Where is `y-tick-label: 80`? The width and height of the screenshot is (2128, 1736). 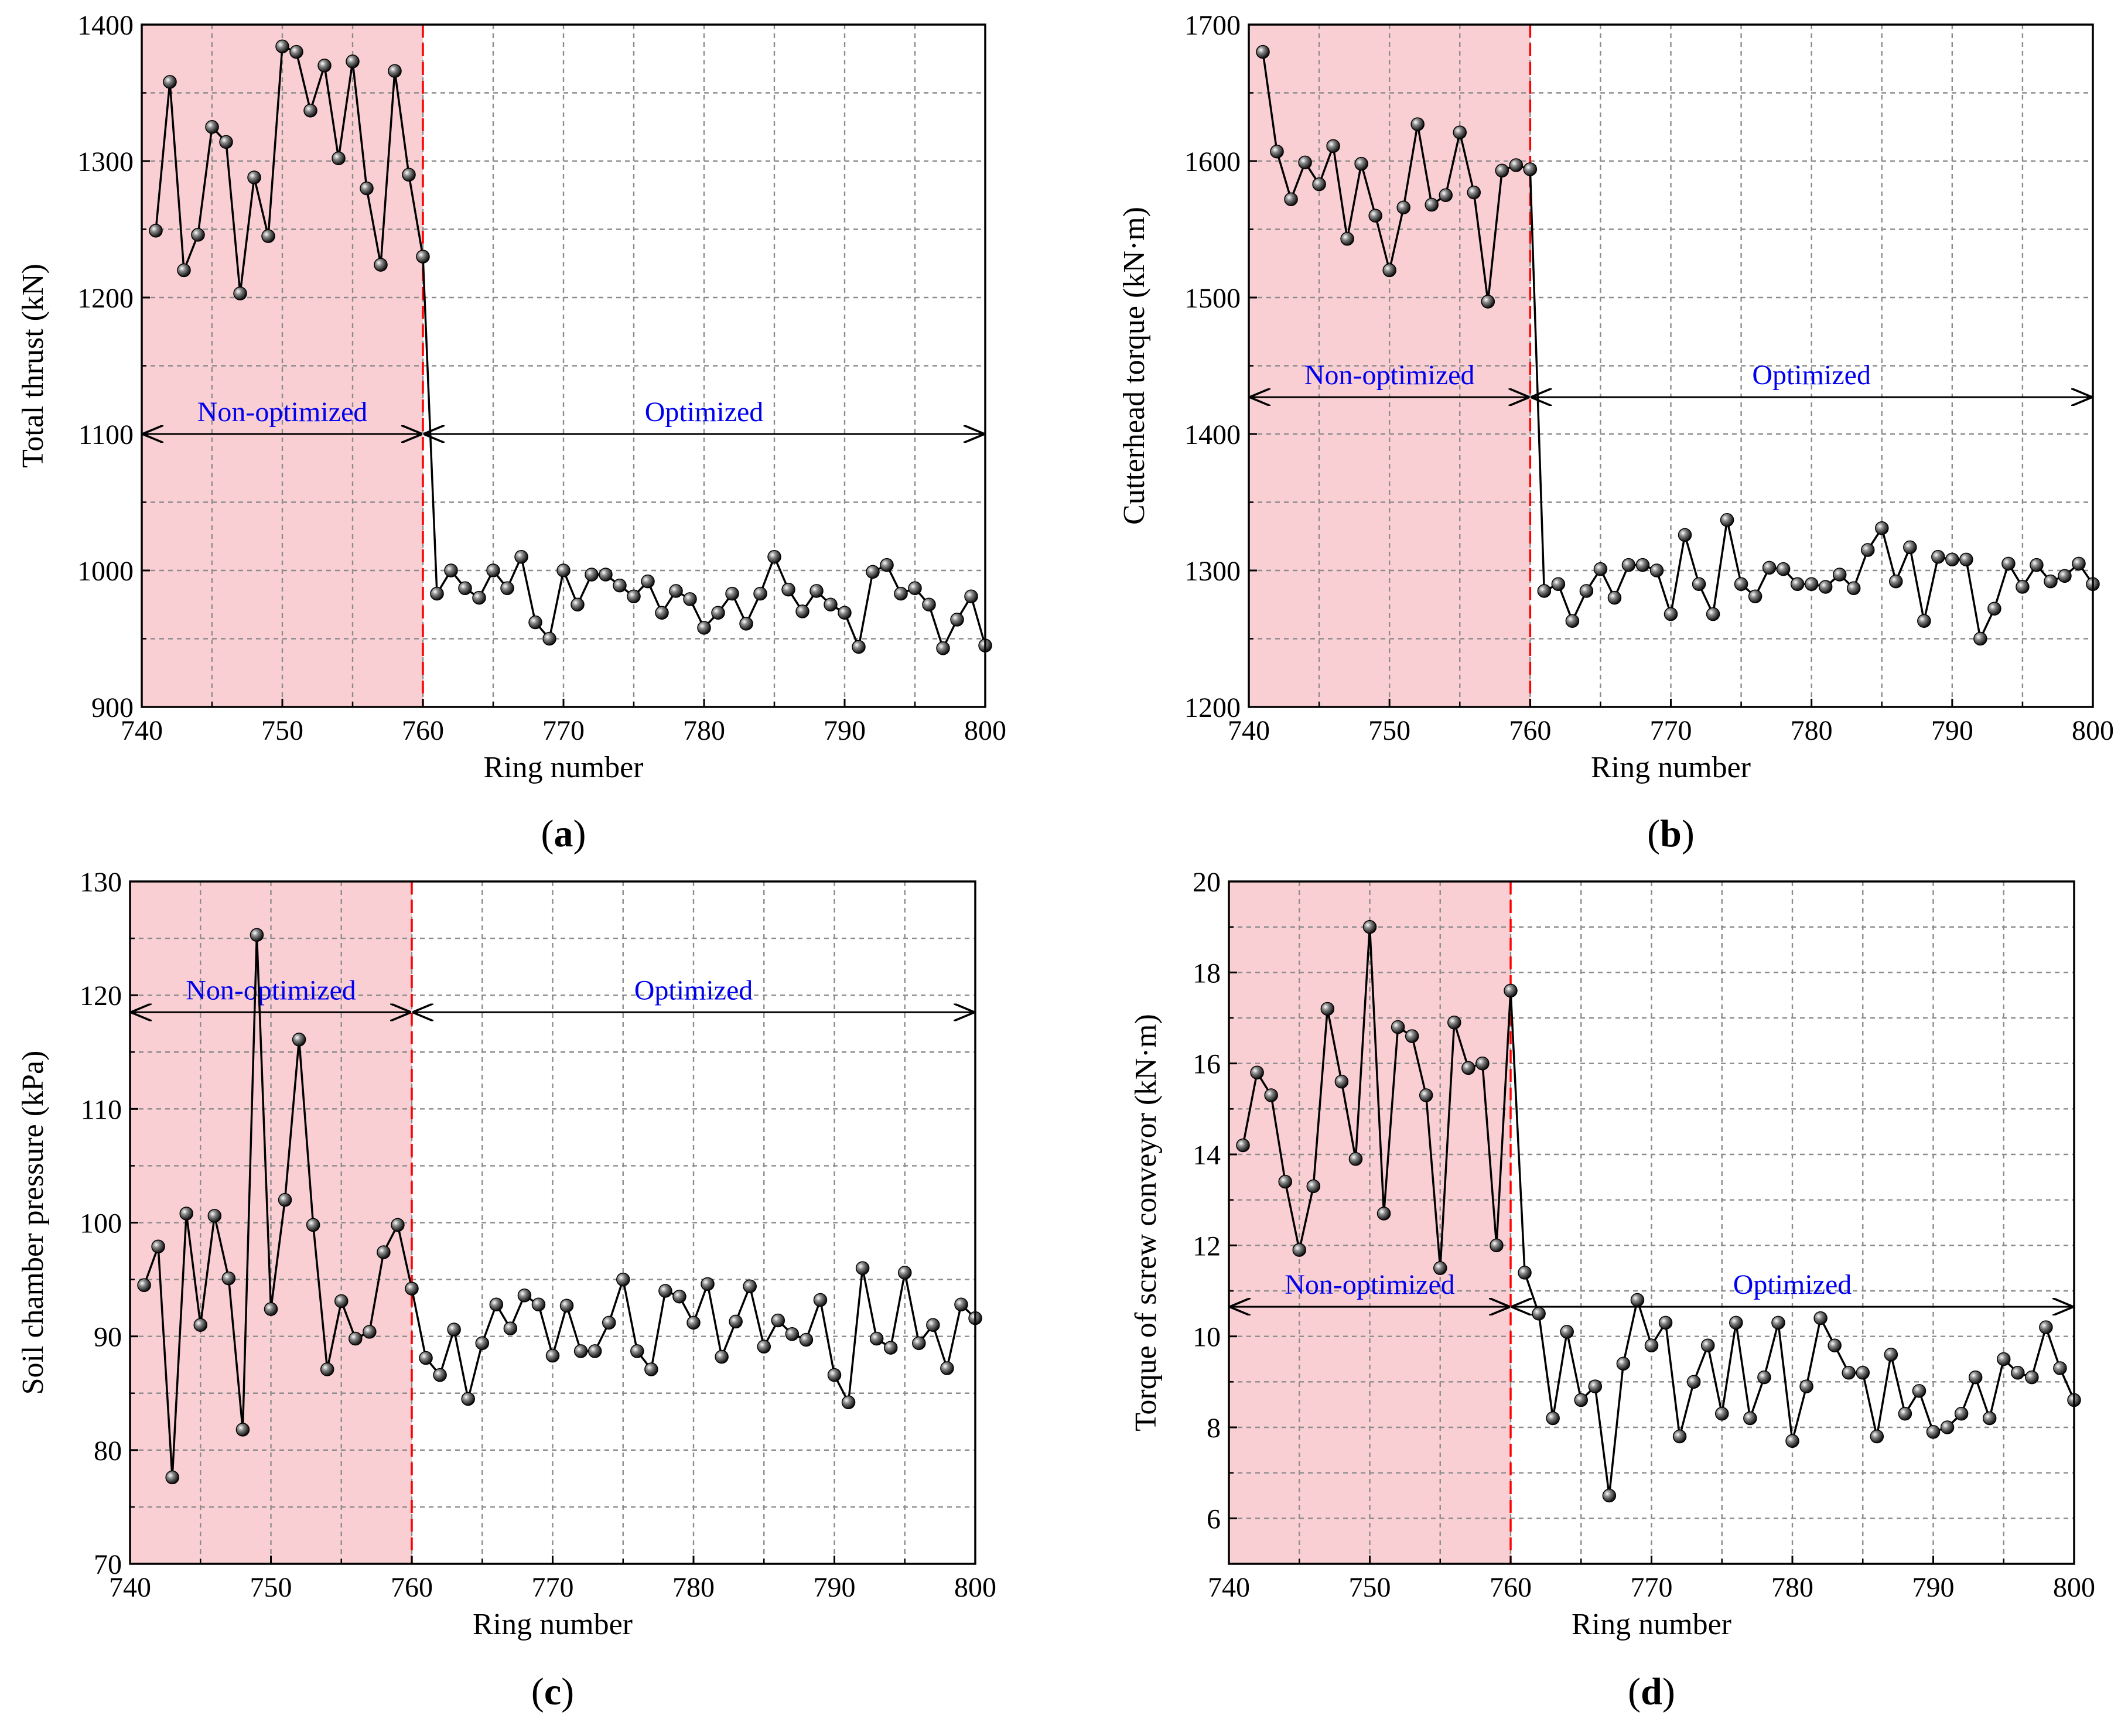
y-tick-label: 80 is located at coordinates (108, 1451).